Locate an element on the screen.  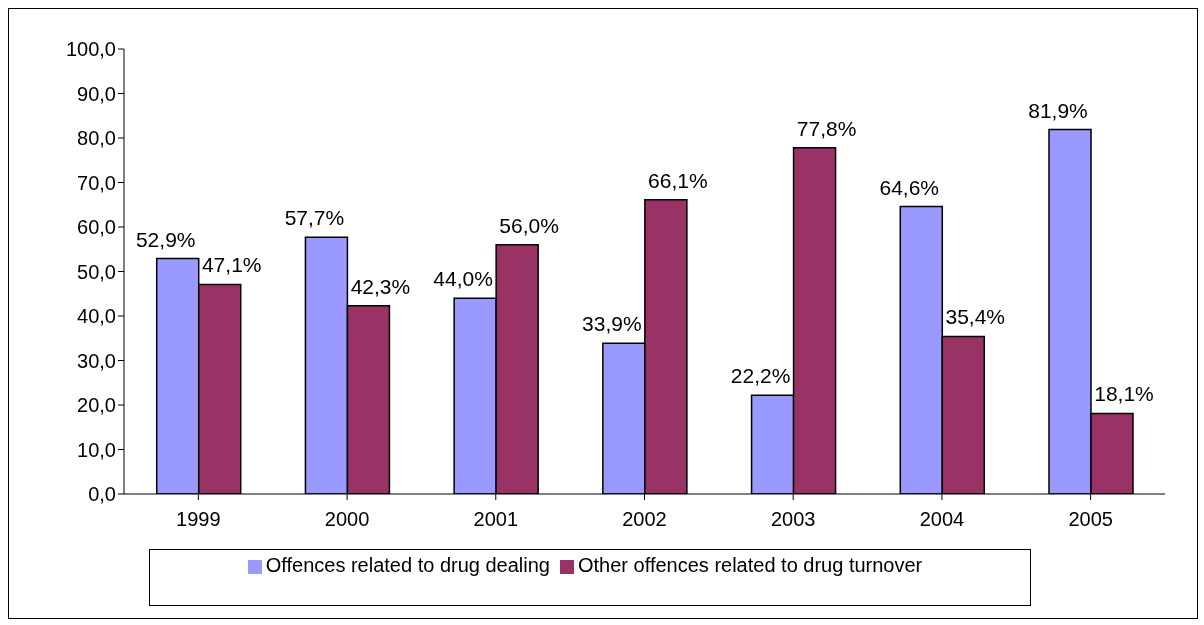
x-tick-label: 2002 is located at coordinates (644, 519).